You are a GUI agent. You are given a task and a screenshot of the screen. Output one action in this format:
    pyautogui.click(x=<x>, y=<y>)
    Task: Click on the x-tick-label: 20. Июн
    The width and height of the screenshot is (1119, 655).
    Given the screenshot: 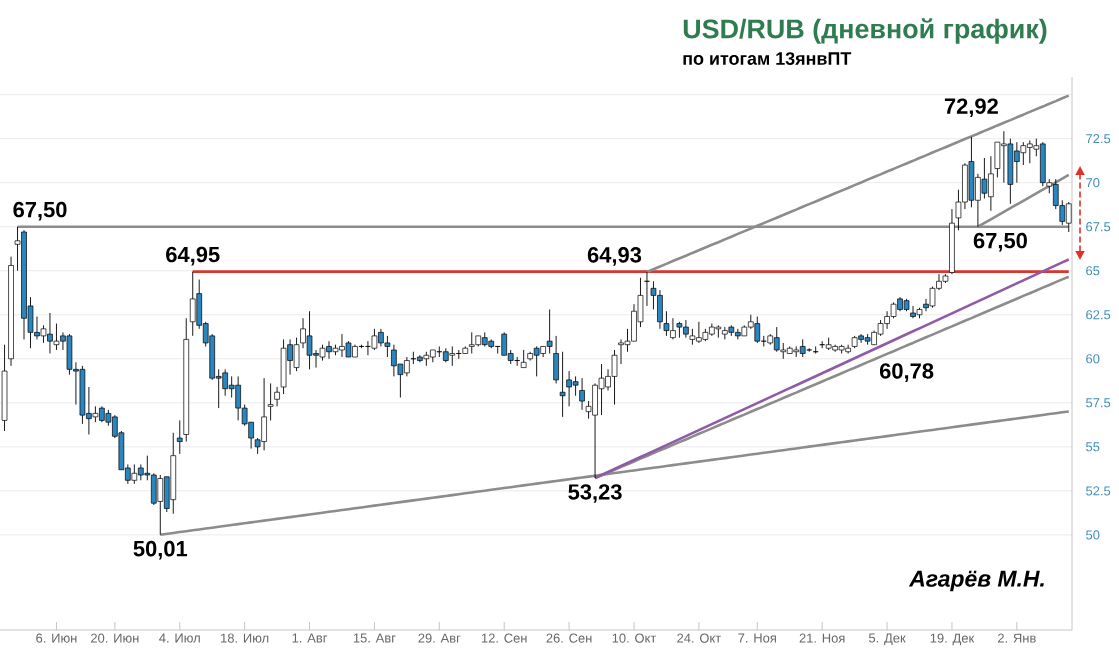 What is the action you would take?
    pyautogui.click(x=115, y=638)
    